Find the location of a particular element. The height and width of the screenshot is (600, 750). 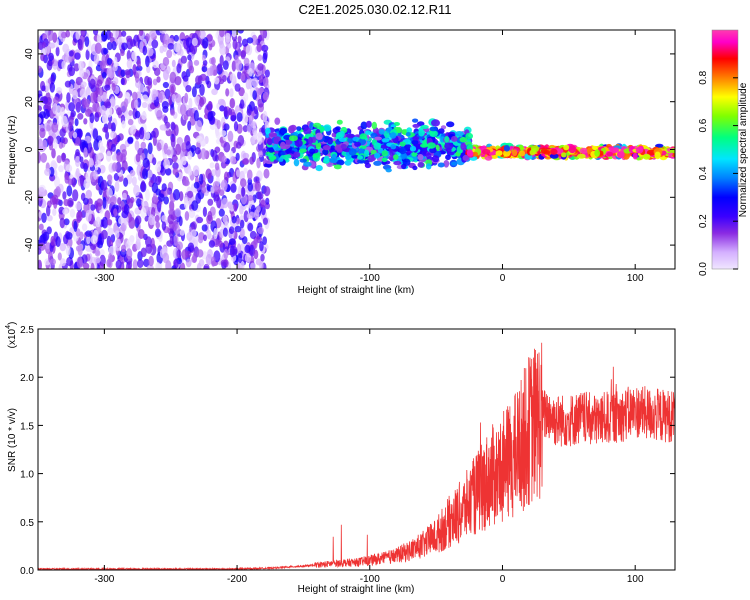

x-tick-label: -200 is located at coordinates (237, 579).